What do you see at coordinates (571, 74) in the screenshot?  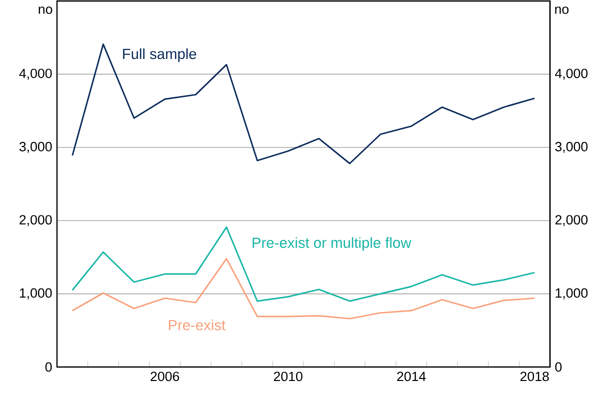 I see `y2-tick-label: 4,000` at bounding box center [571, 74].